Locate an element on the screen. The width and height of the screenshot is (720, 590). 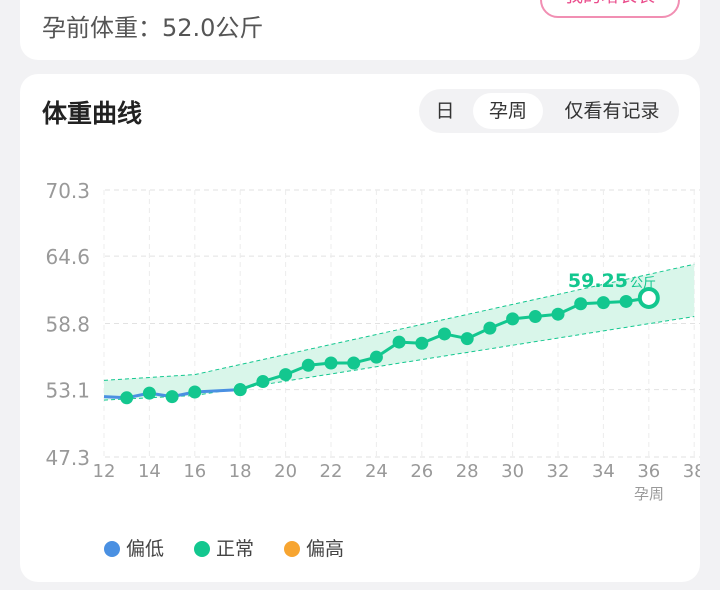
current-weight-callout: 59.25 公斤 is located at coordinates (612, 281).